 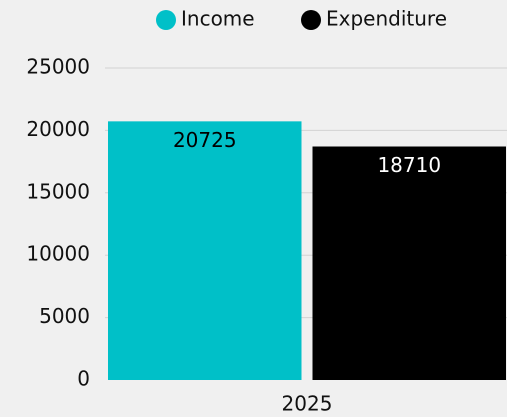 I want to click on legend-label: Expenditure, so click(x=386, y=19).